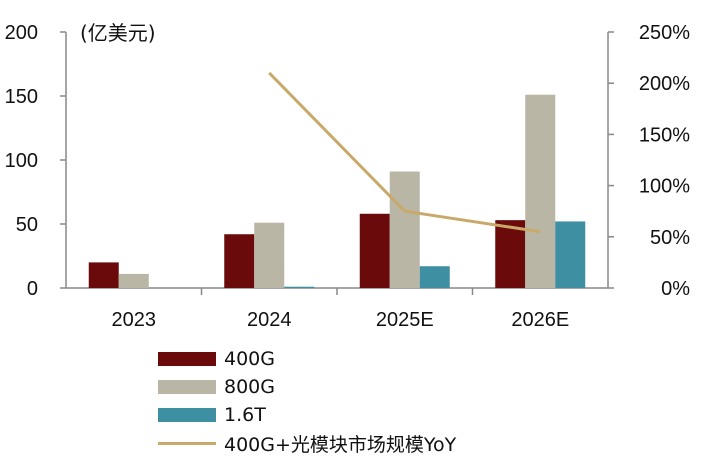 This screenshot has height=465, width=710. What do you see at coordinates (187, 415) in the screenshot?
I see `legend-swatch-1-6t` at bounding box center [187, 415].